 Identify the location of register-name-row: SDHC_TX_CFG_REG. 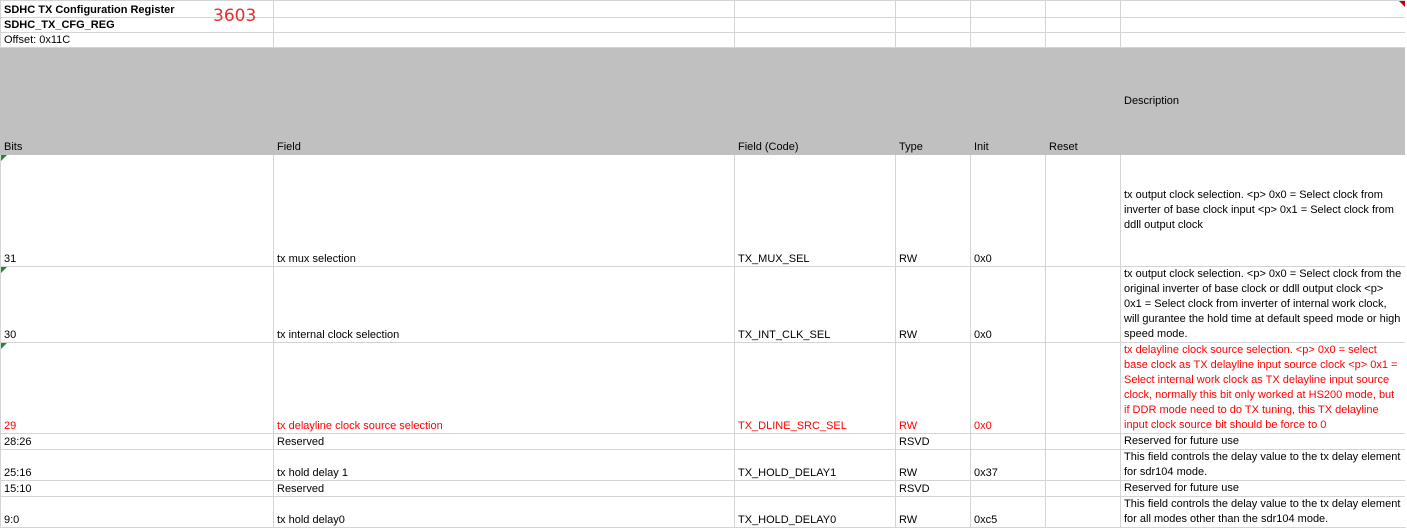
(703, 25).